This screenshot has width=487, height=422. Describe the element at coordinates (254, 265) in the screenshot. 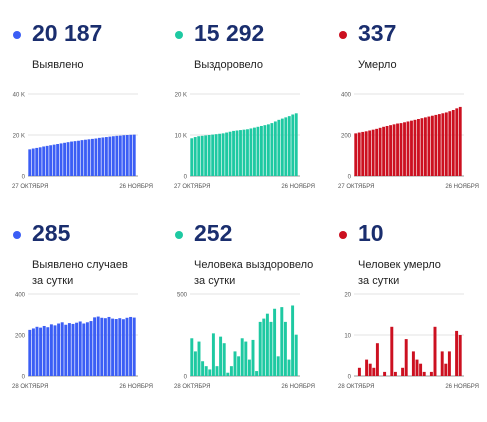

I see `label-line-1: Человека выздоровело` at that location.